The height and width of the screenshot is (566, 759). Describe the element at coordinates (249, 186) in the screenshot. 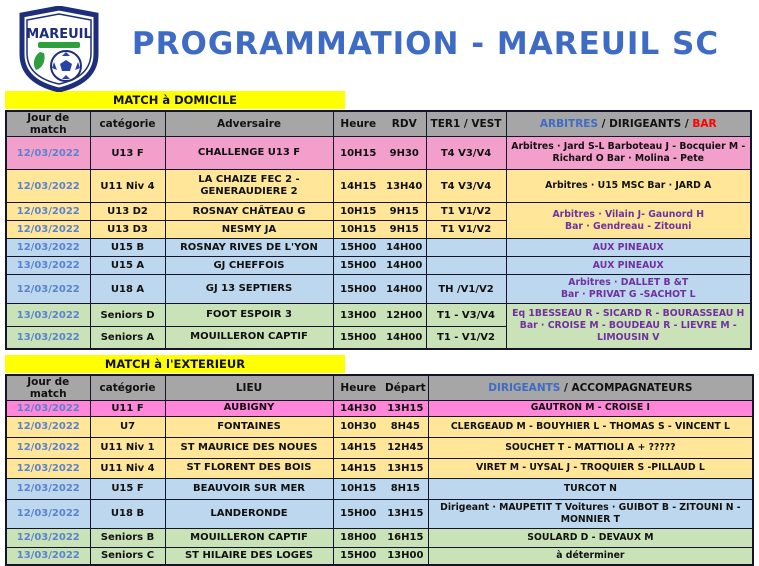

I see `opponent-cell: LA CHAIZE FEC 2 - GENERAUDIERE 2` at that location.